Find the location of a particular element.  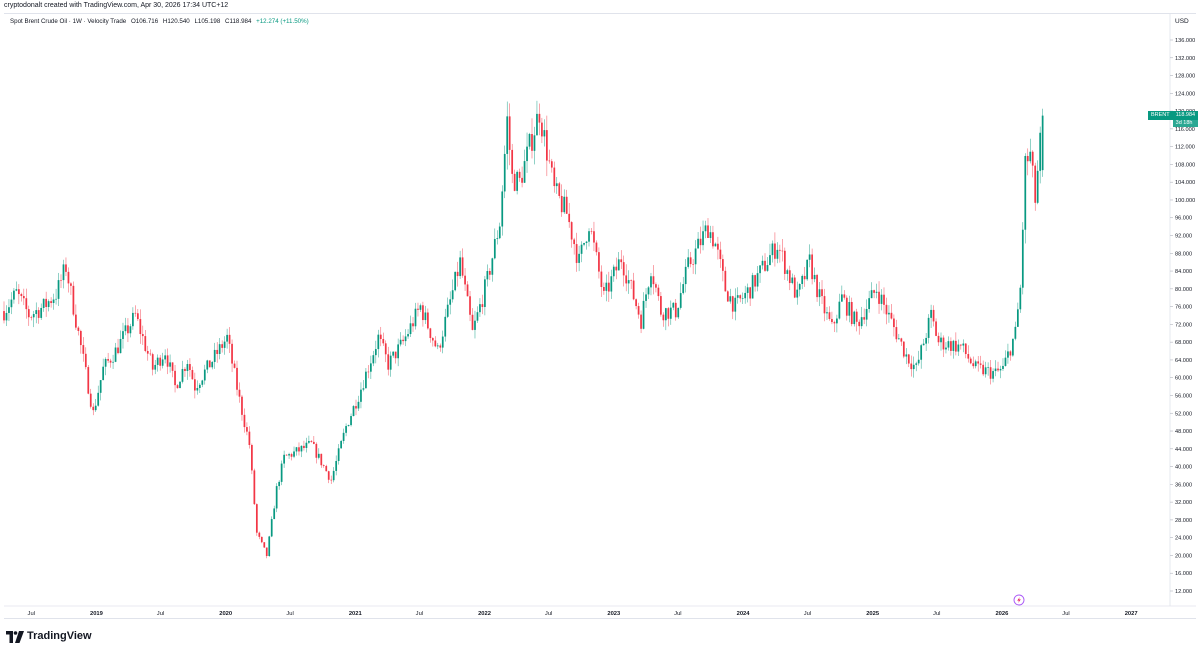

y-tick-label: 136.000 is located at coordinates (1185, 41).